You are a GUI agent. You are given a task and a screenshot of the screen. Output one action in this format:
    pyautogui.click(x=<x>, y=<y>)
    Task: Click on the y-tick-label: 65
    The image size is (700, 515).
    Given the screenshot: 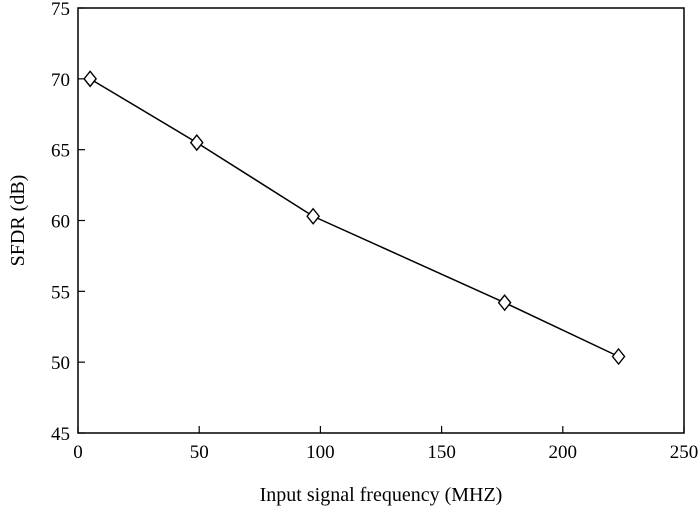 What is the action you would take?
    pyautogui.click(x=60, y=151)
    